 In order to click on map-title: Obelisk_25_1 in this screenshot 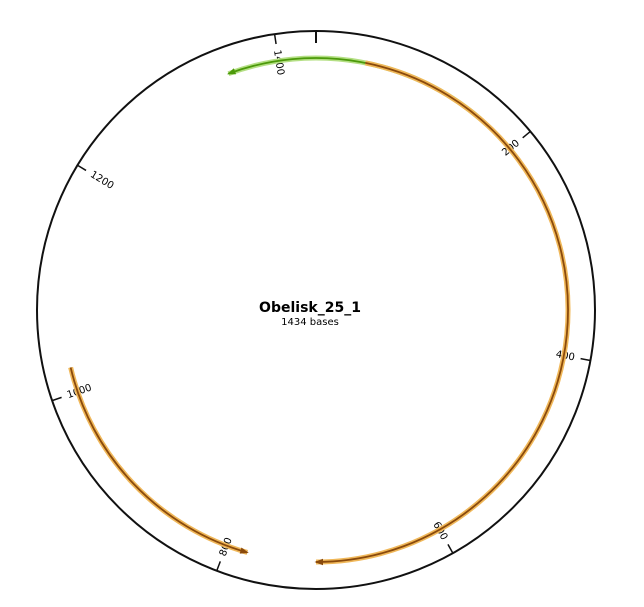, I will do `click(310, 308)`.